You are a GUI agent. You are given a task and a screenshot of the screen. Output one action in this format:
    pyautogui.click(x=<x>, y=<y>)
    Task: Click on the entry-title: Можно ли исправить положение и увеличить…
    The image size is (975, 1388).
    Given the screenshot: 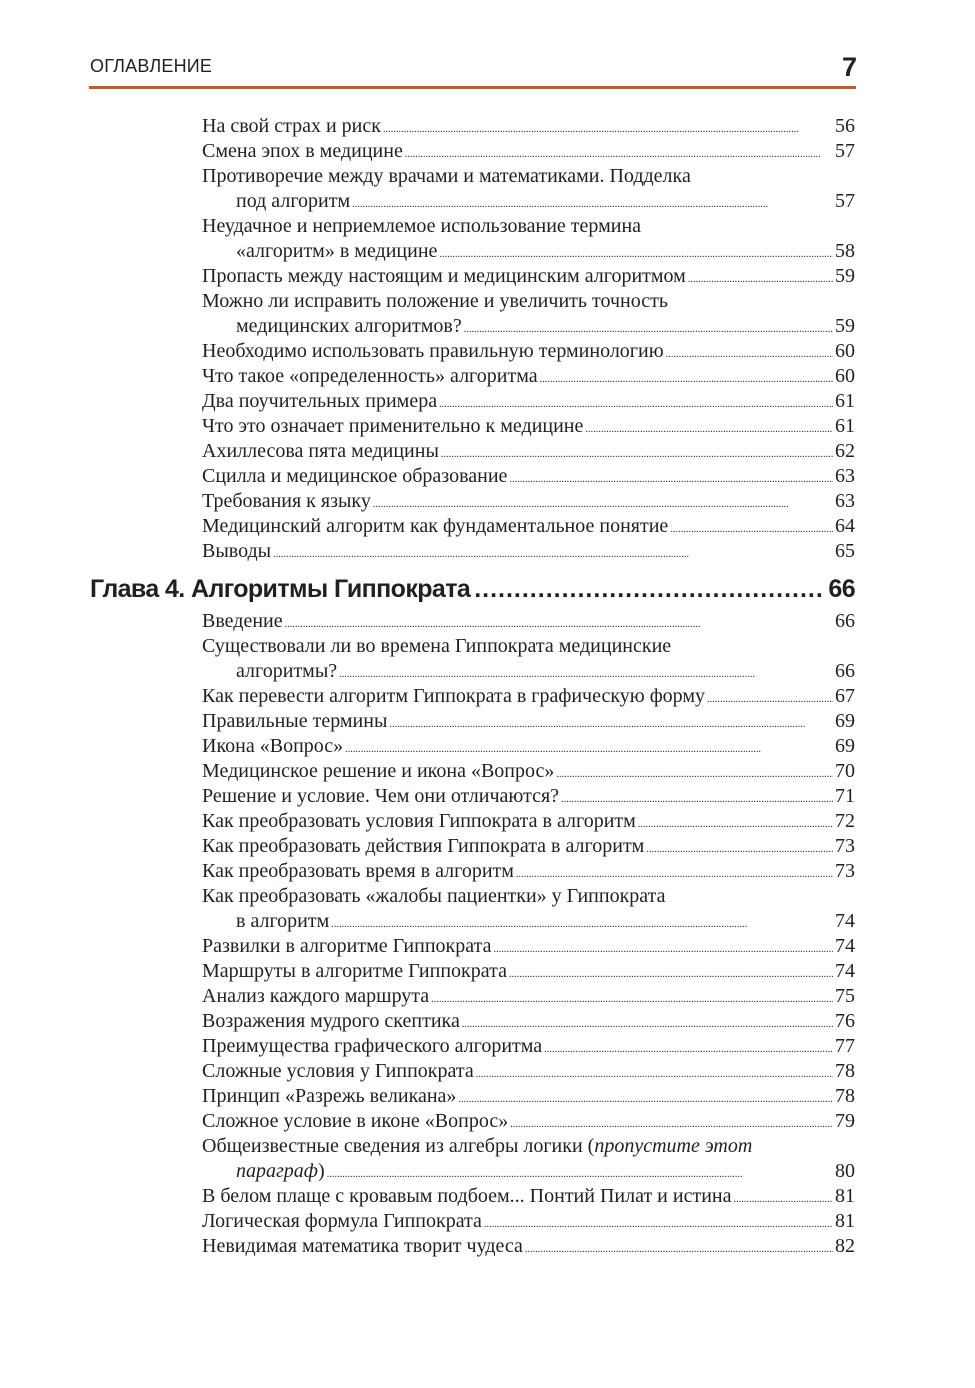 What is the action you would take?
    pyautogui.click(x=435, y=301)
    